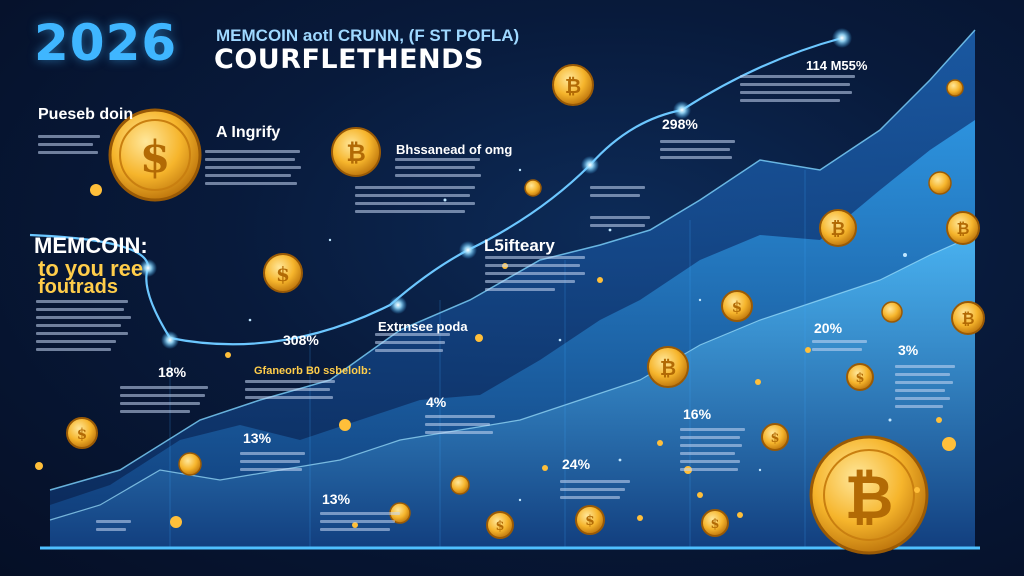 Image resolution: width=1024 pixels, height=576 pixels. I want to click on memcoin-title: MEMCOIN:, so click(91, 245).